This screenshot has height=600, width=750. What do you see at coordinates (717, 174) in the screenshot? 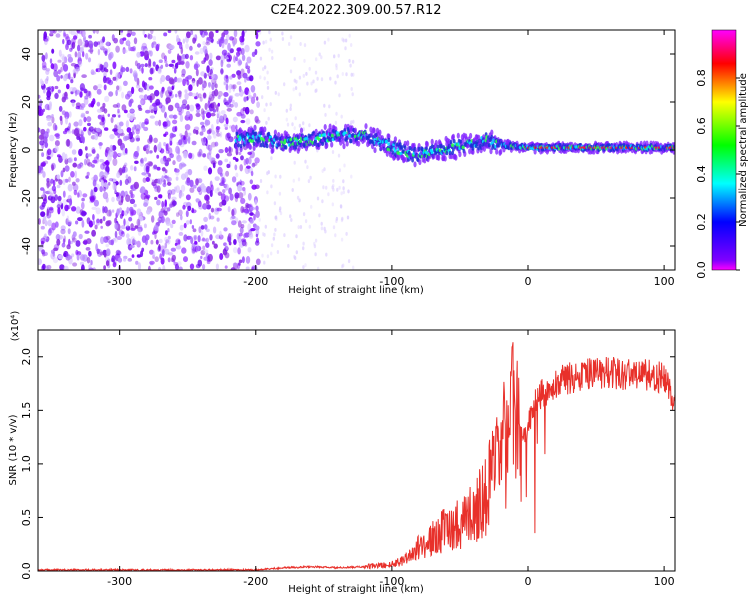
I see `colorbar-ticks: 0.0 0.2 0.4 0.6 0.8` at bounding box center [717, 174].